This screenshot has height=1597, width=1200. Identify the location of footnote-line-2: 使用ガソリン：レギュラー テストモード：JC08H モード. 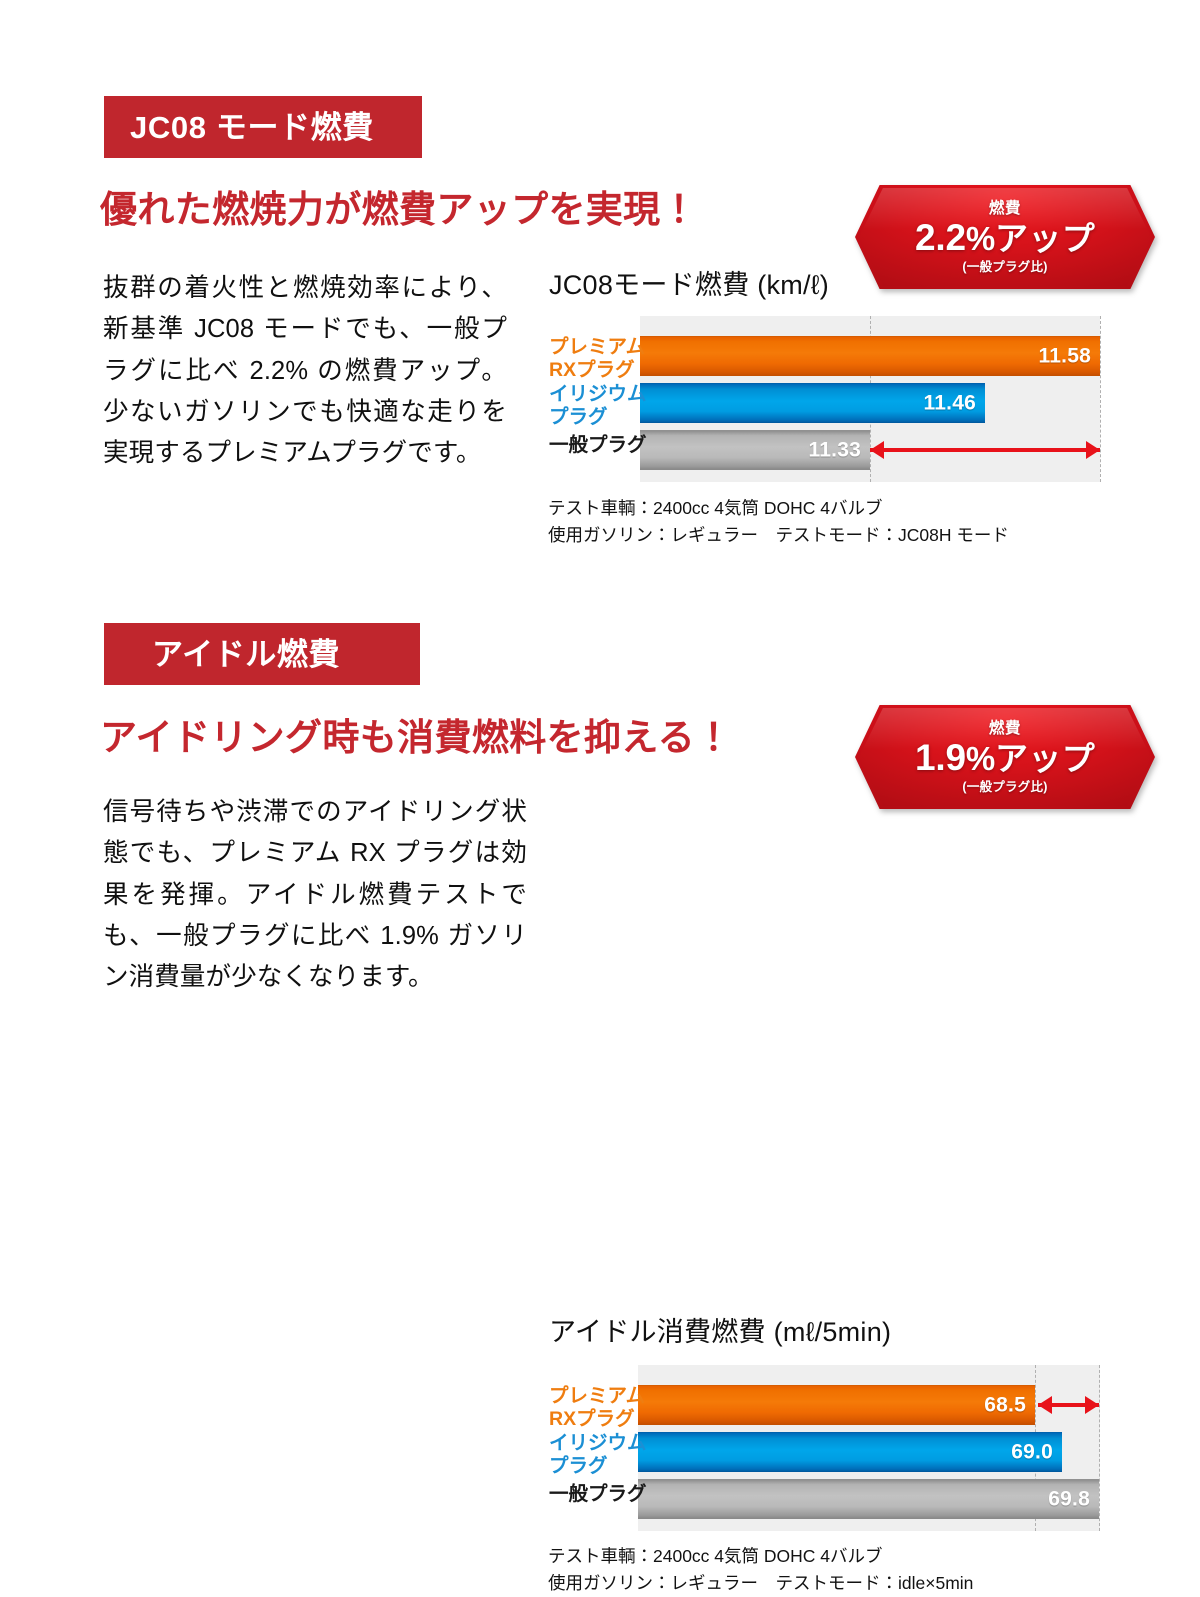
(778, 535).